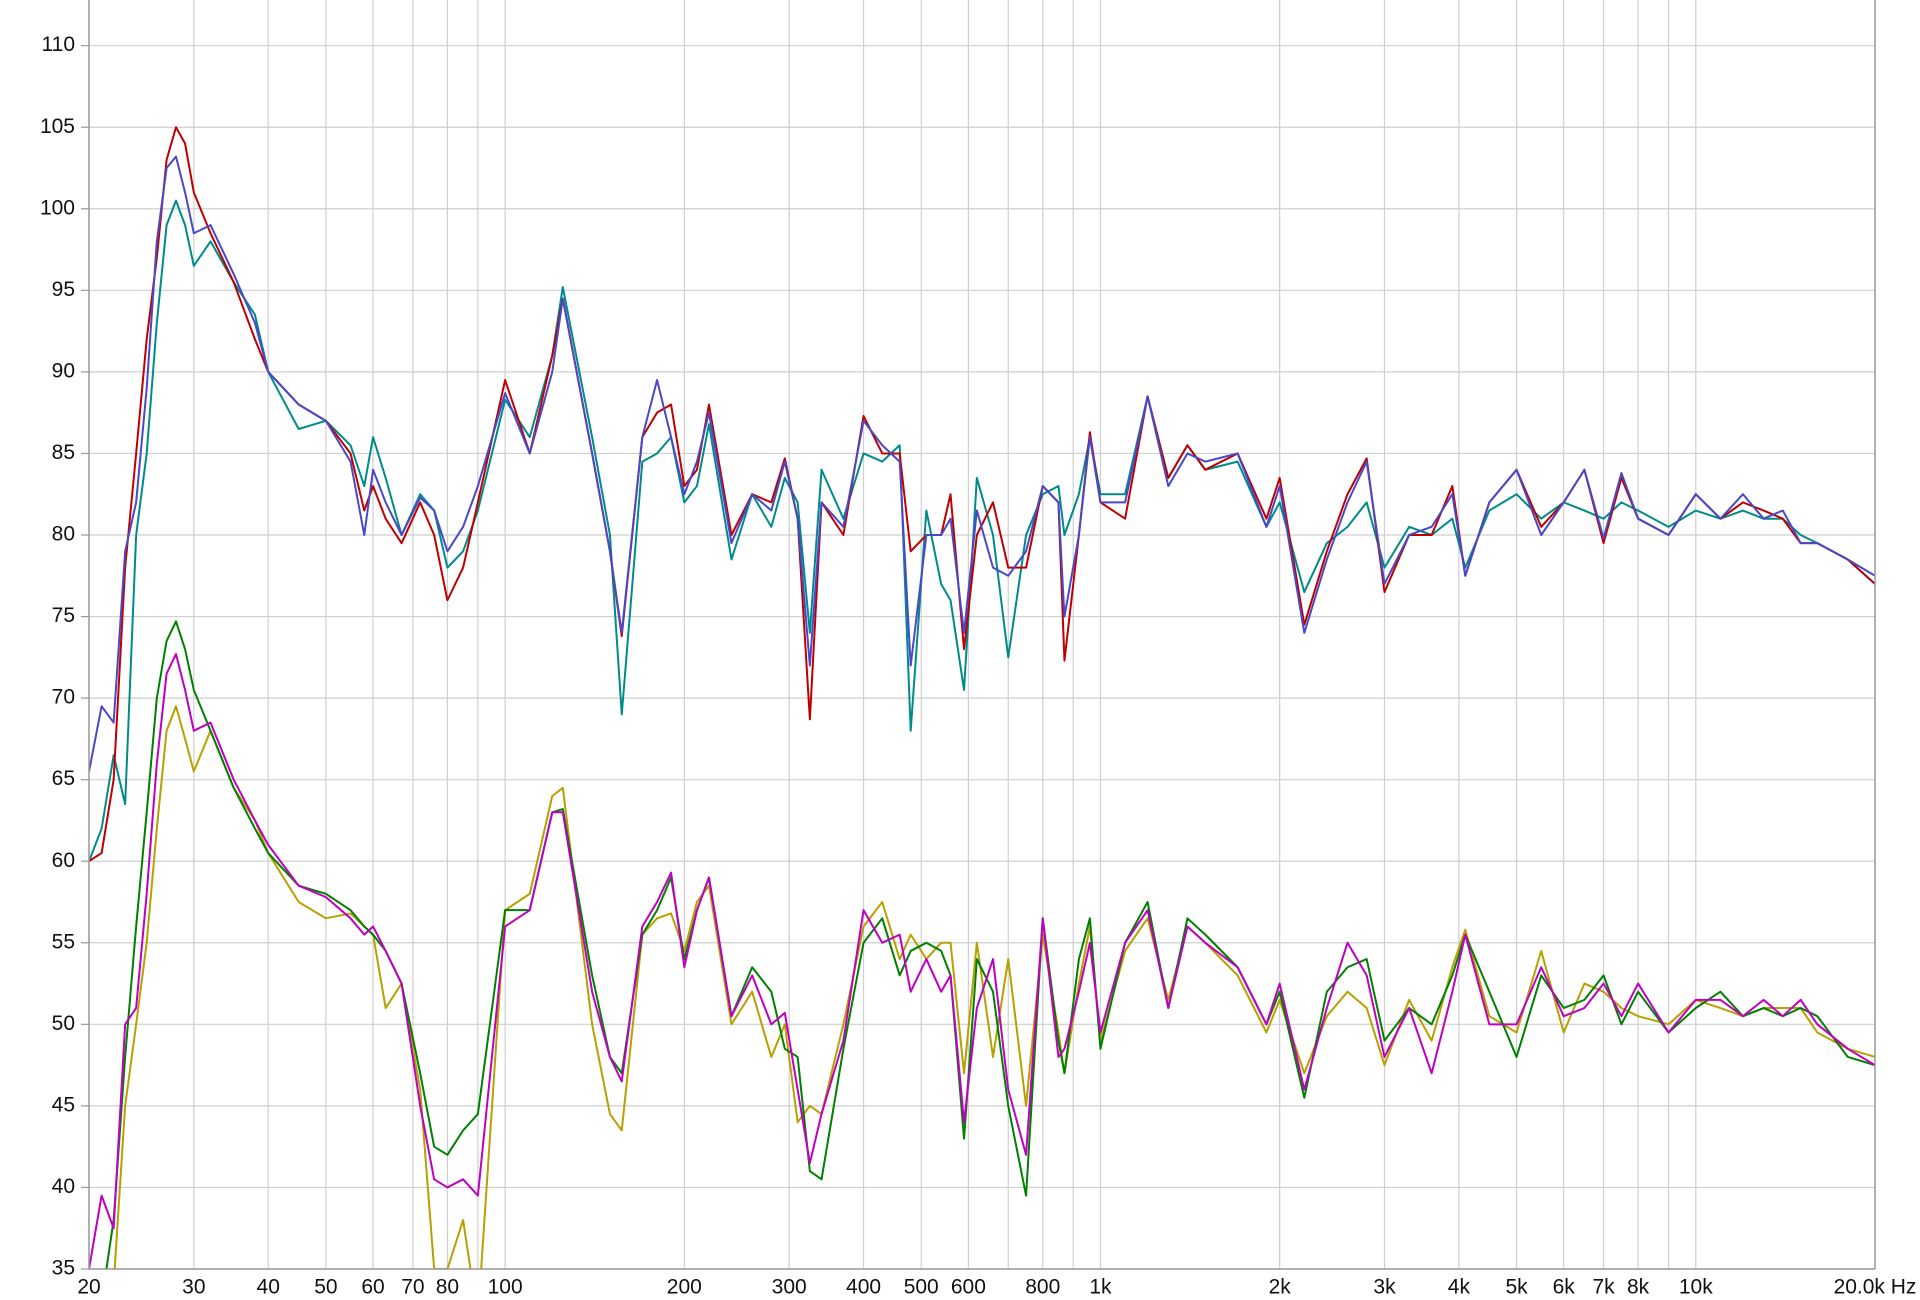 The image size is (1920, 1300). What do you see at coordinates (63, 860) in the screenshot?
I see `y-tick-label: 60` at bounding box center [63, 860].